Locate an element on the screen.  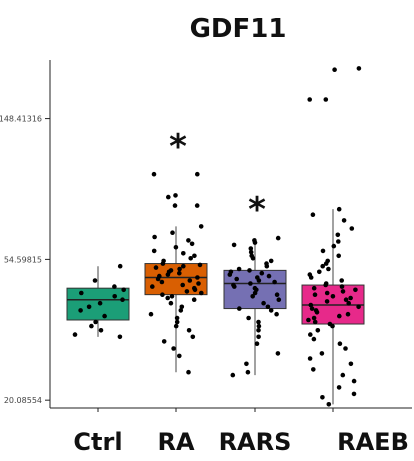
y-tick-label: 148.41316 is located at coordinates (21, 119).